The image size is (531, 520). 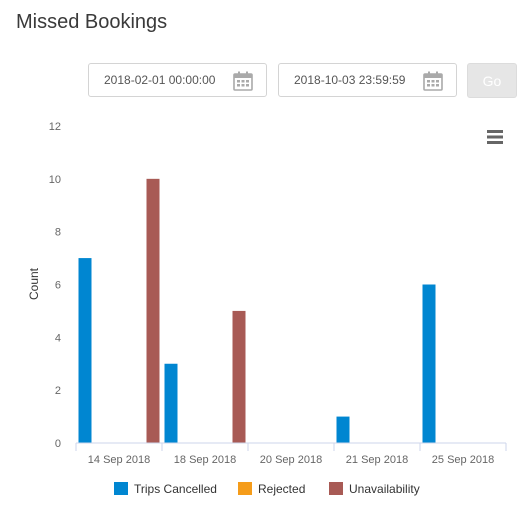 What do you see at coordinates (377, 460) in the screenshot?
I see `x-tick-label: 21 Sep 2018` at bounding box center [377, 460].